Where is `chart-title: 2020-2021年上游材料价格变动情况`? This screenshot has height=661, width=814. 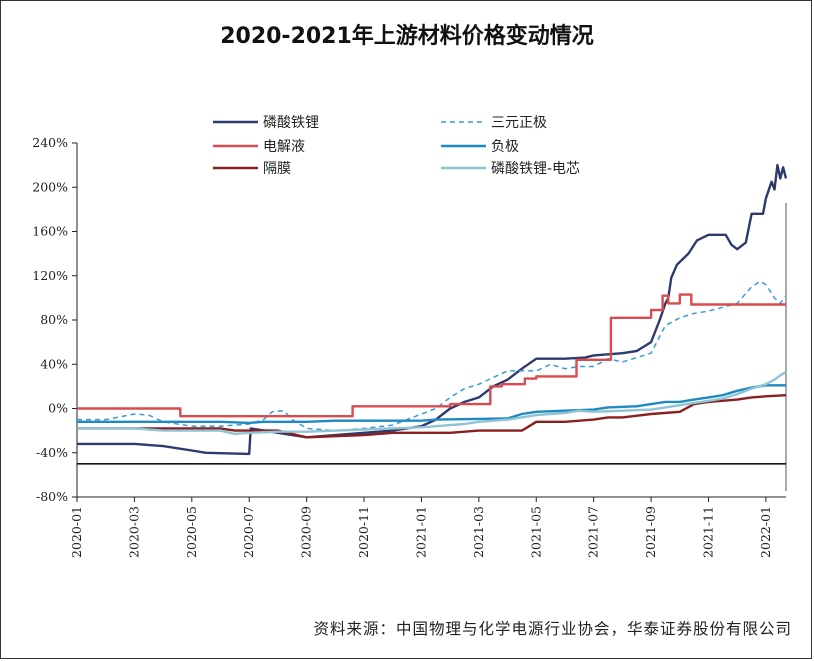
chart-title: 2020-2021年上游材料价格变动情况 is located at coordinates (407, 36).